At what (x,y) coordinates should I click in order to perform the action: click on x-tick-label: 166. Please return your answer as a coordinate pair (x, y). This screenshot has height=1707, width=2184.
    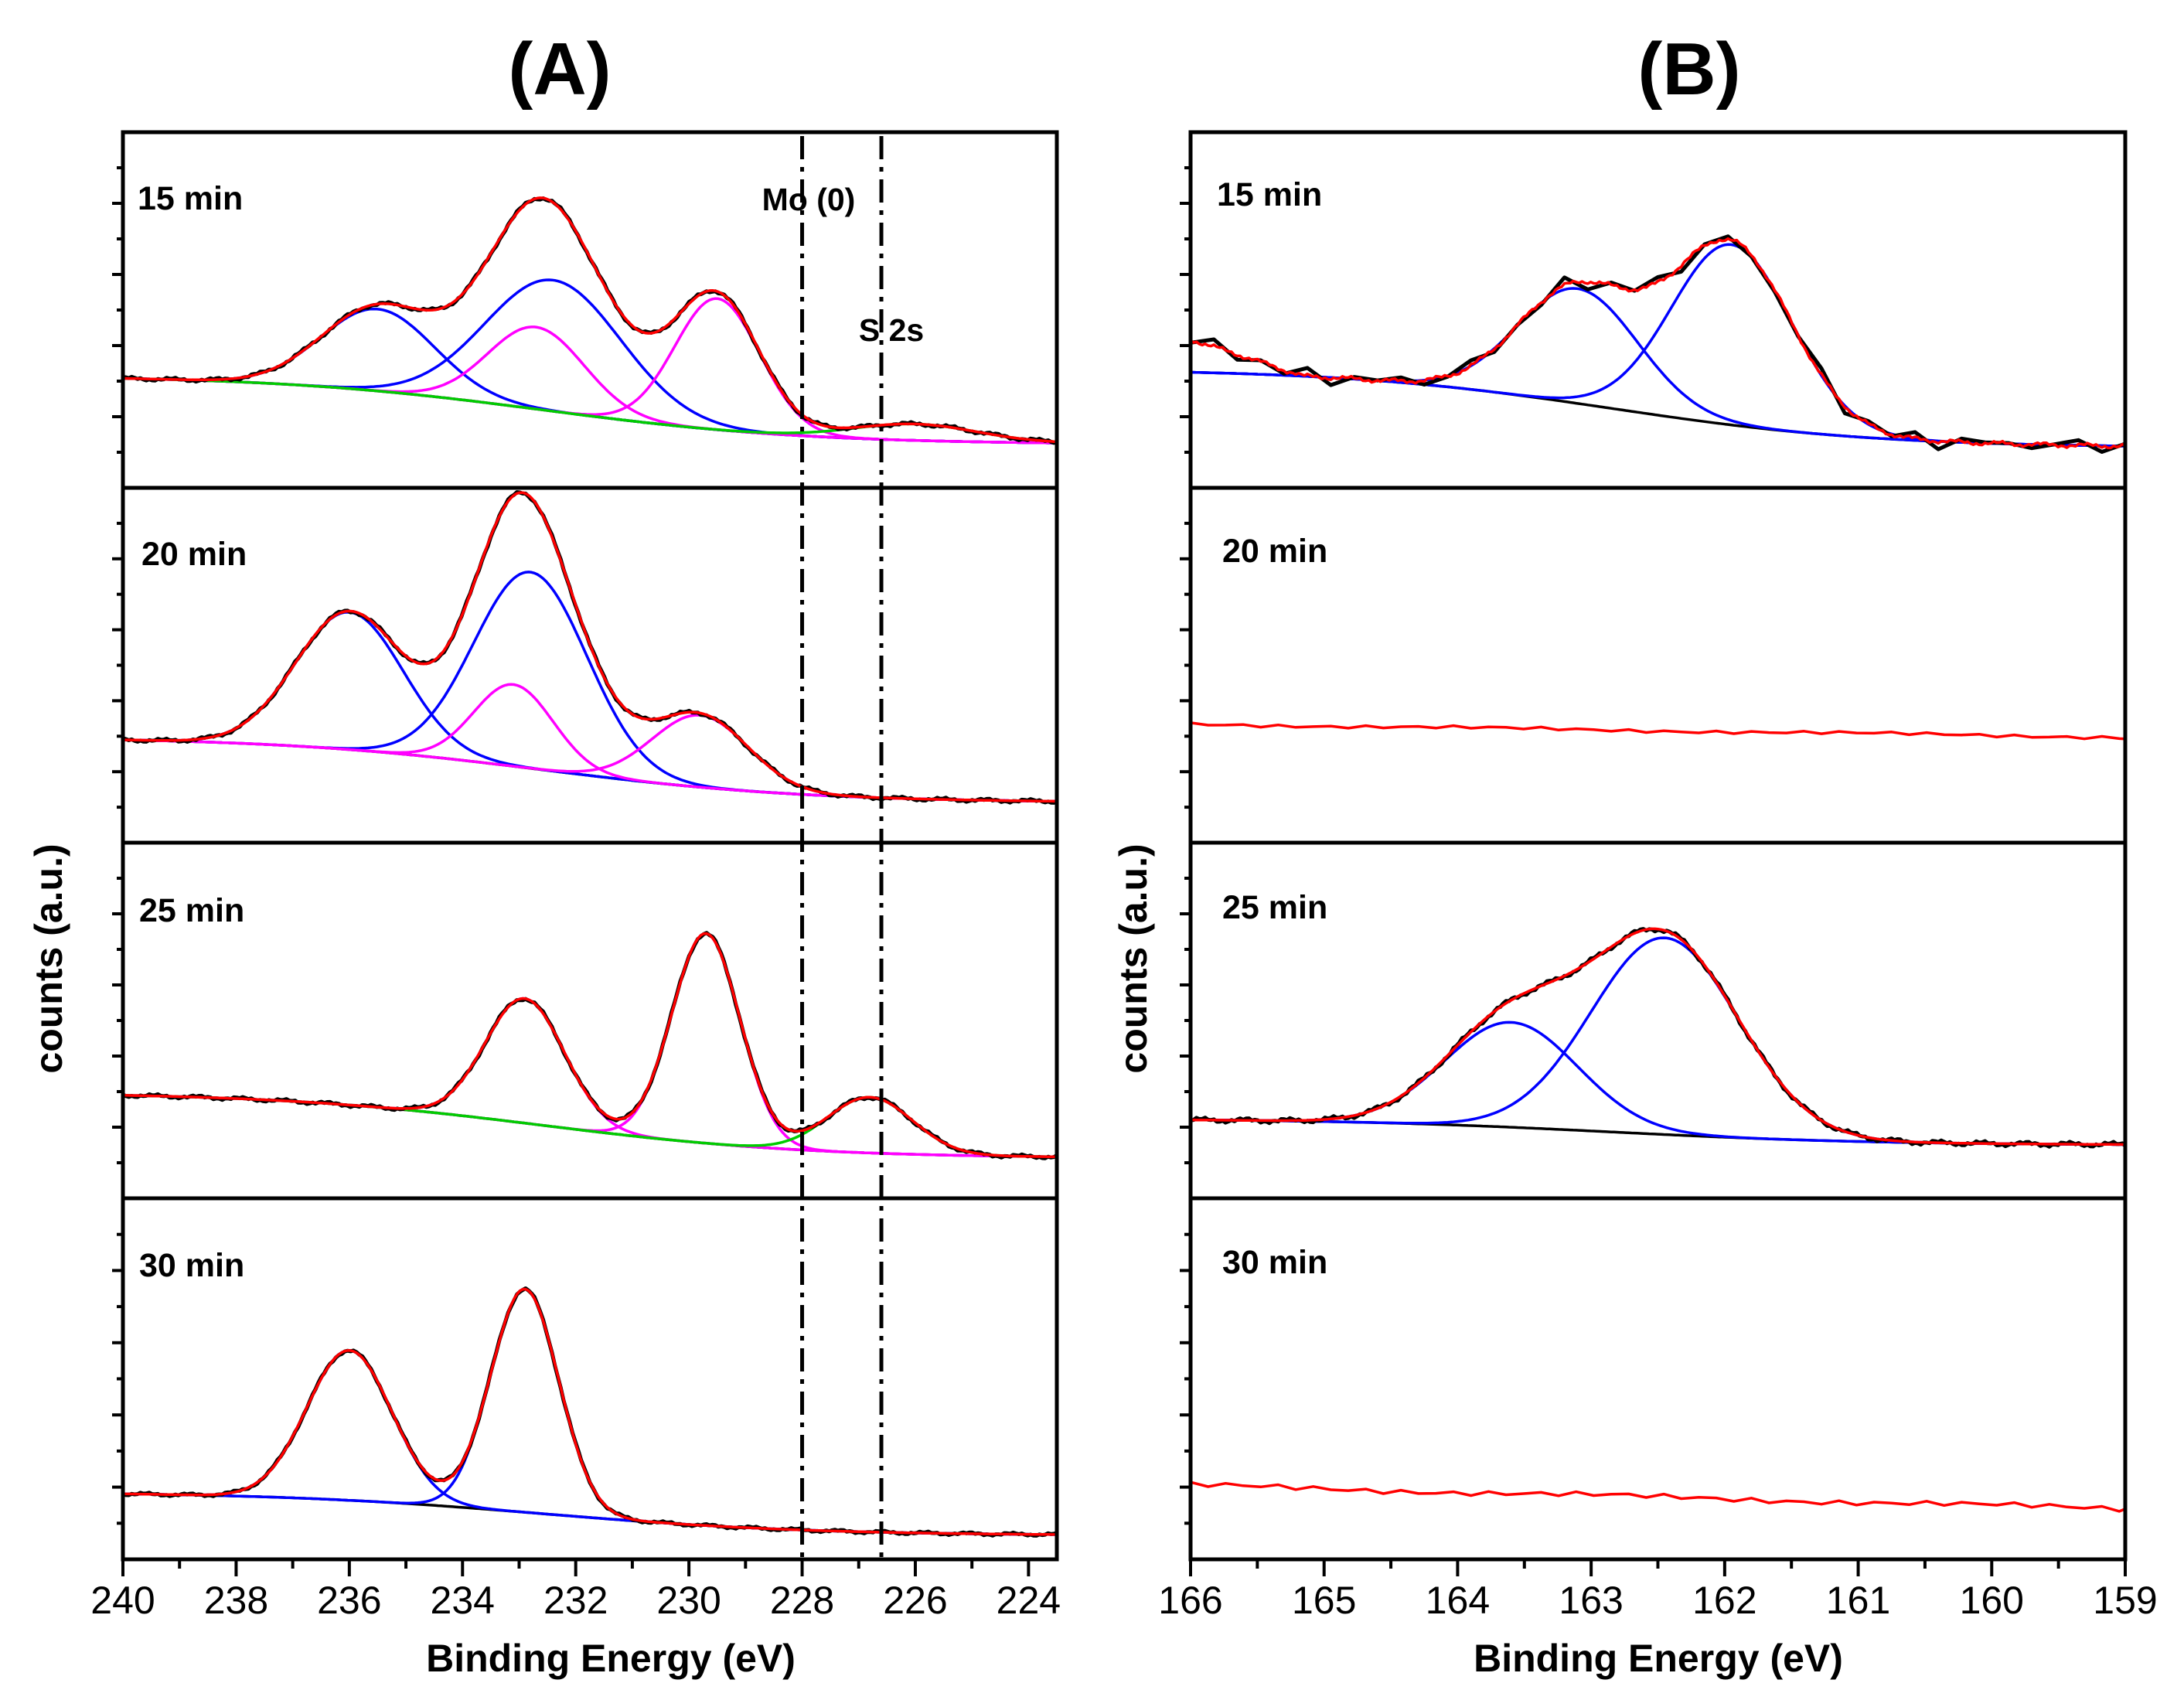
    Looking at the image, I should click on (1190, 1600).